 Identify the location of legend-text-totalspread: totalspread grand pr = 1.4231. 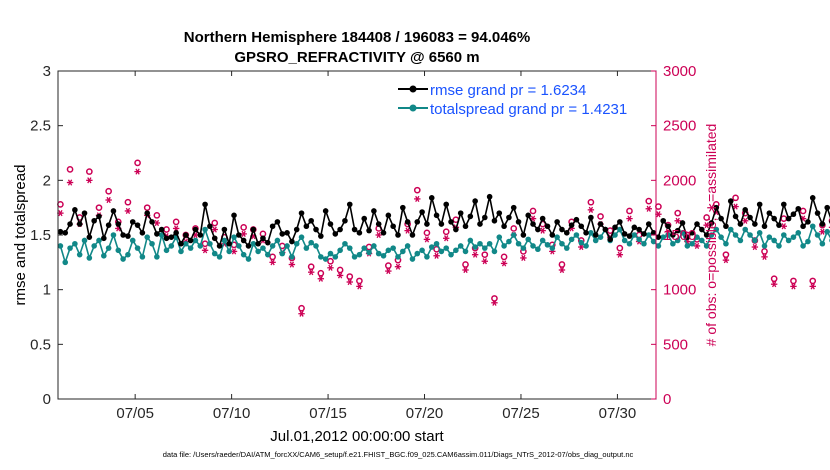
(528, 109).